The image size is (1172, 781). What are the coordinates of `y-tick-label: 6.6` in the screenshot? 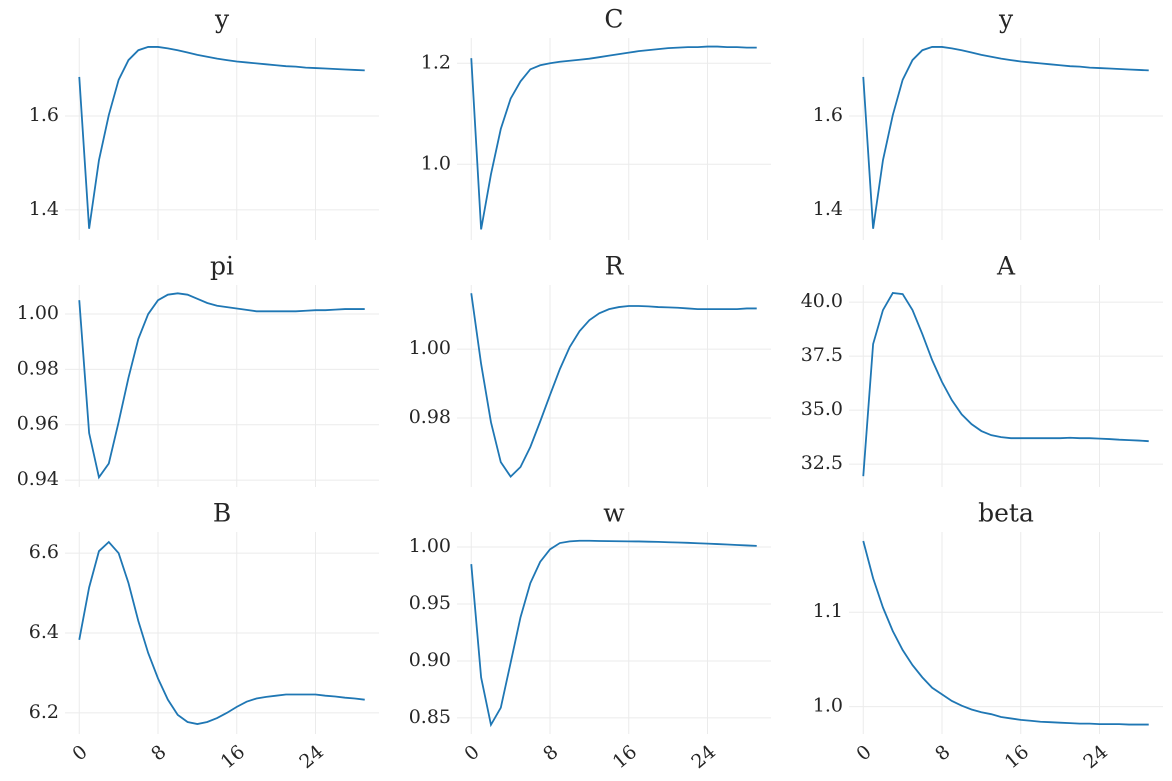 It's located at (44, 552).